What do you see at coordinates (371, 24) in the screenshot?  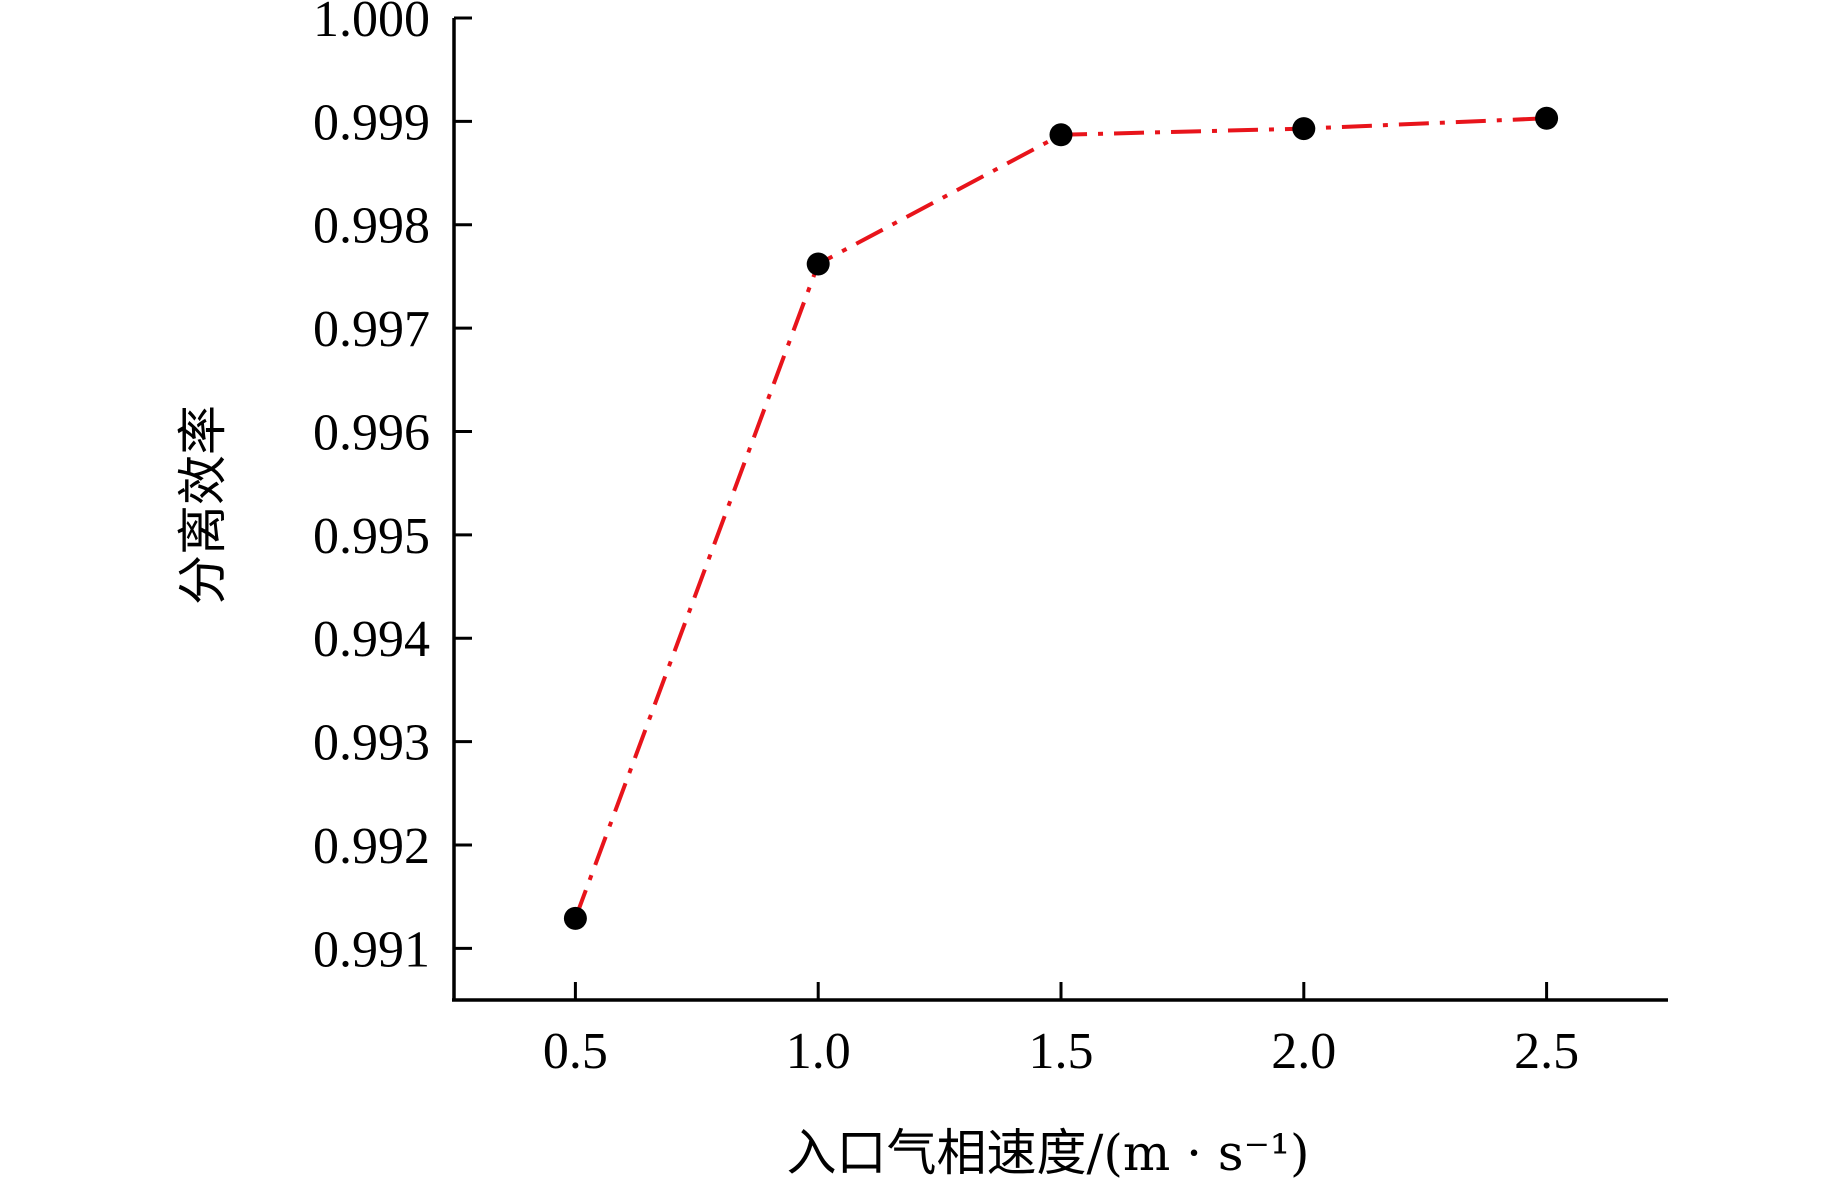 I see `y-tick-label: 1.000` at bounding box center [371, 24].